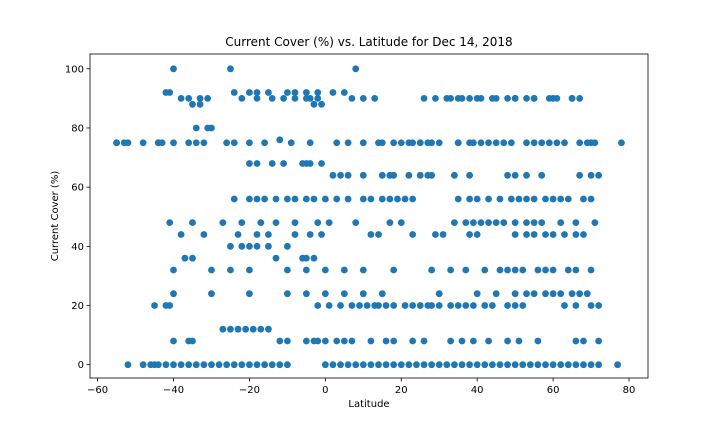 Image resolution: width=720 pixels, height=432 pixels. I want to click on x-tick-label: 0, so click(325, 390).